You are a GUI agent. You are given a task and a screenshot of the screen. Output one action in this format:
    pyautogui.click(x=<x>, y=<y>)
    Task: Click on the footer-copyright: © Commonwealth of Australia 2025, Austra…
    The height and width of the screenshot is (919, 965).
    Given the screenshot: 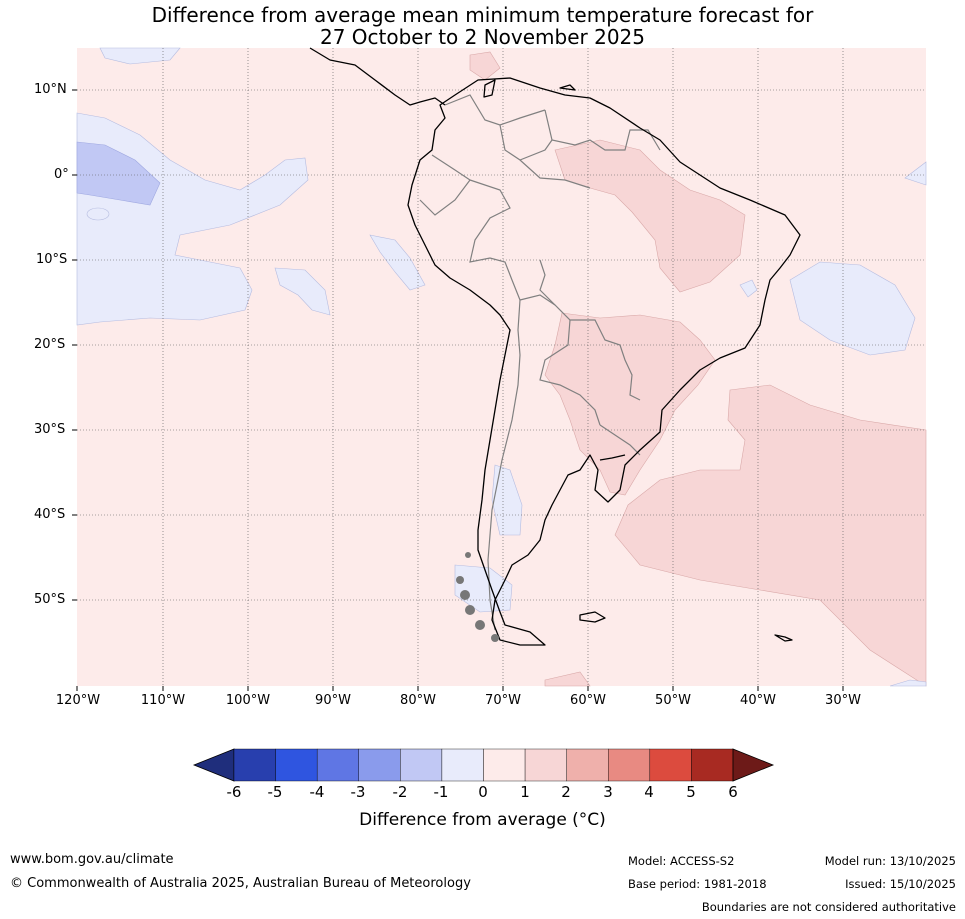 What is the action you would take?
    pyautogui.click(x=240, y=883)
    